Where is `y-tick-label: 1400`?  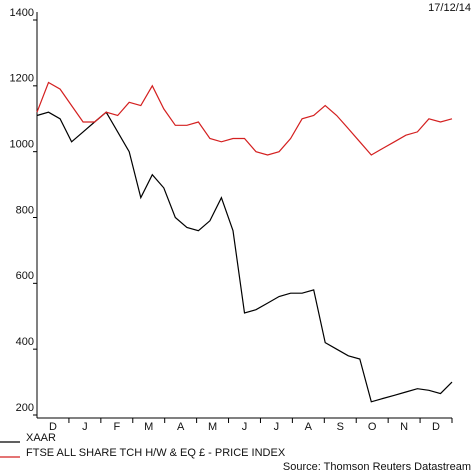 y-tick-label: 1400 is located at coordinates (22, 13).